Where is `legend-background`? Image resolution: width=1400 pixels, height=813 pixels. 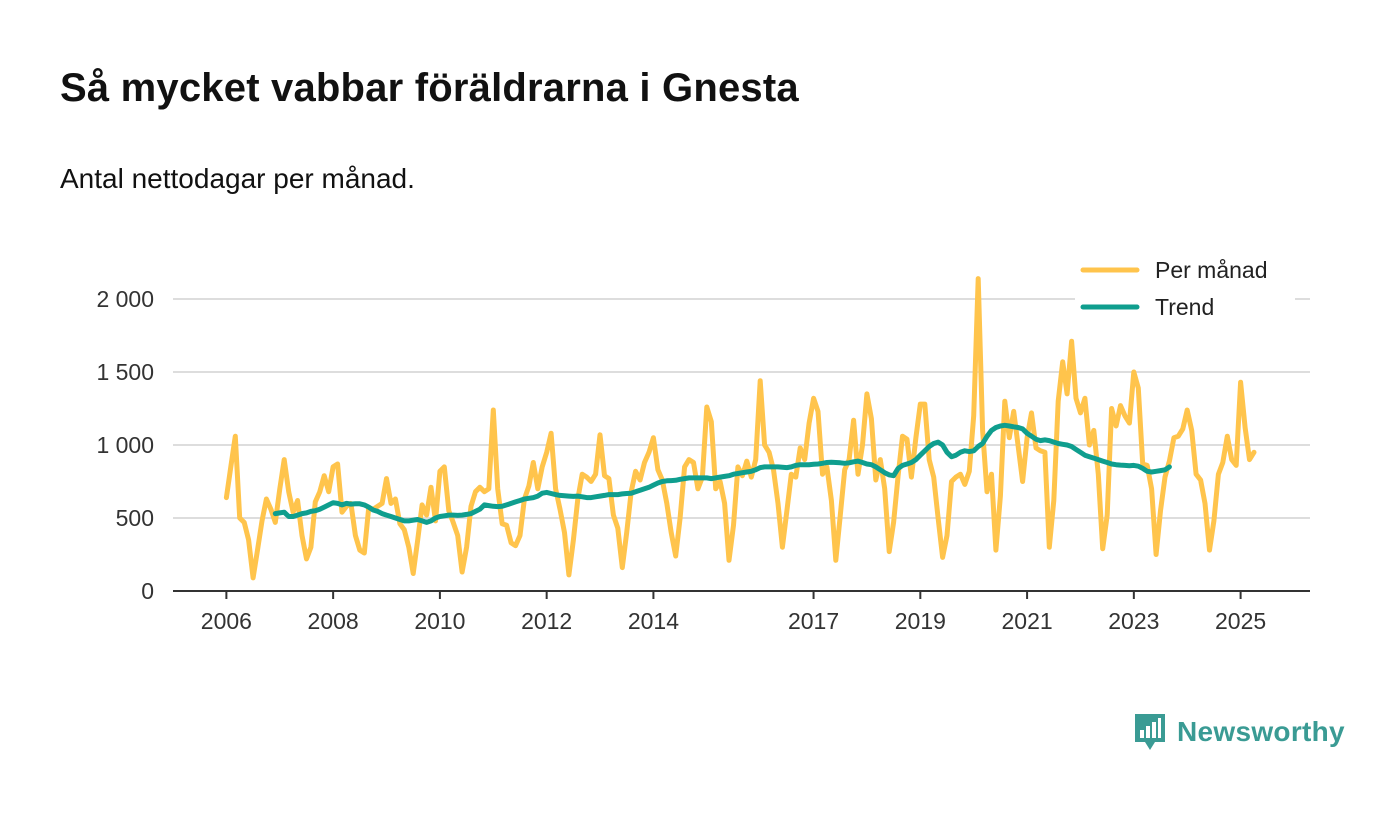 legend-background is located at coordinates (1185, 291).